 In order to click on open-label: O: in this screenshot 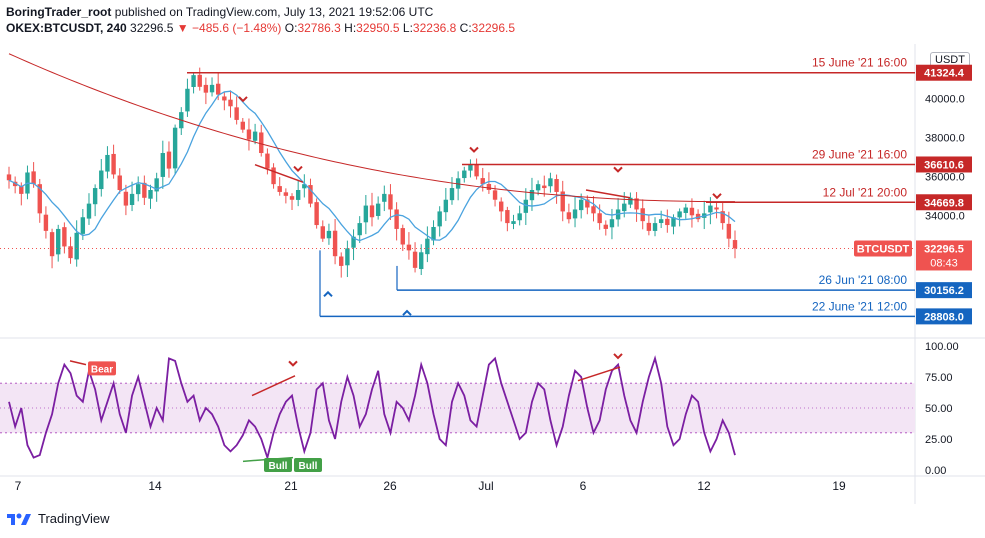, I will do `click(291, 28)`.